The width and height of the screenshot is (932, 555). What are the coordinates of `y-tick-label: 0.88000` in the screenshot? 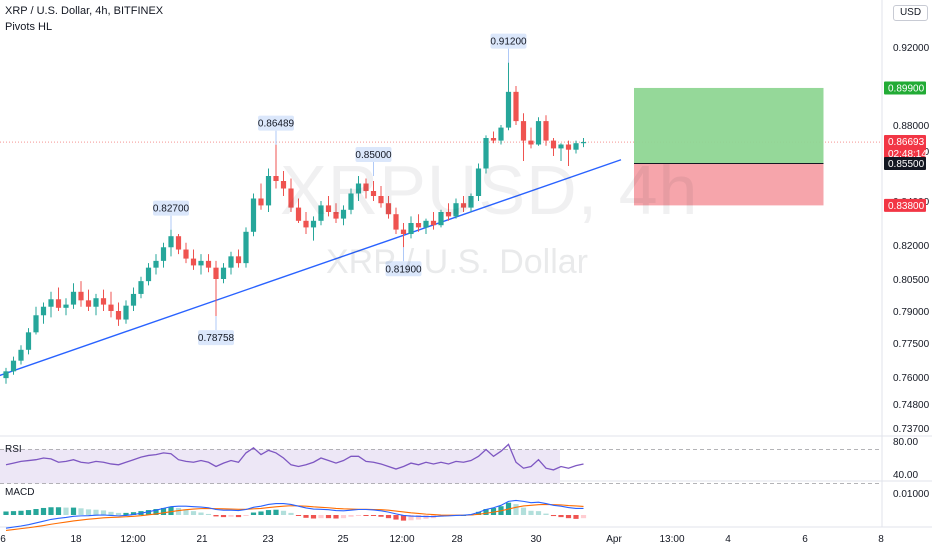 It's located at (911, 126).